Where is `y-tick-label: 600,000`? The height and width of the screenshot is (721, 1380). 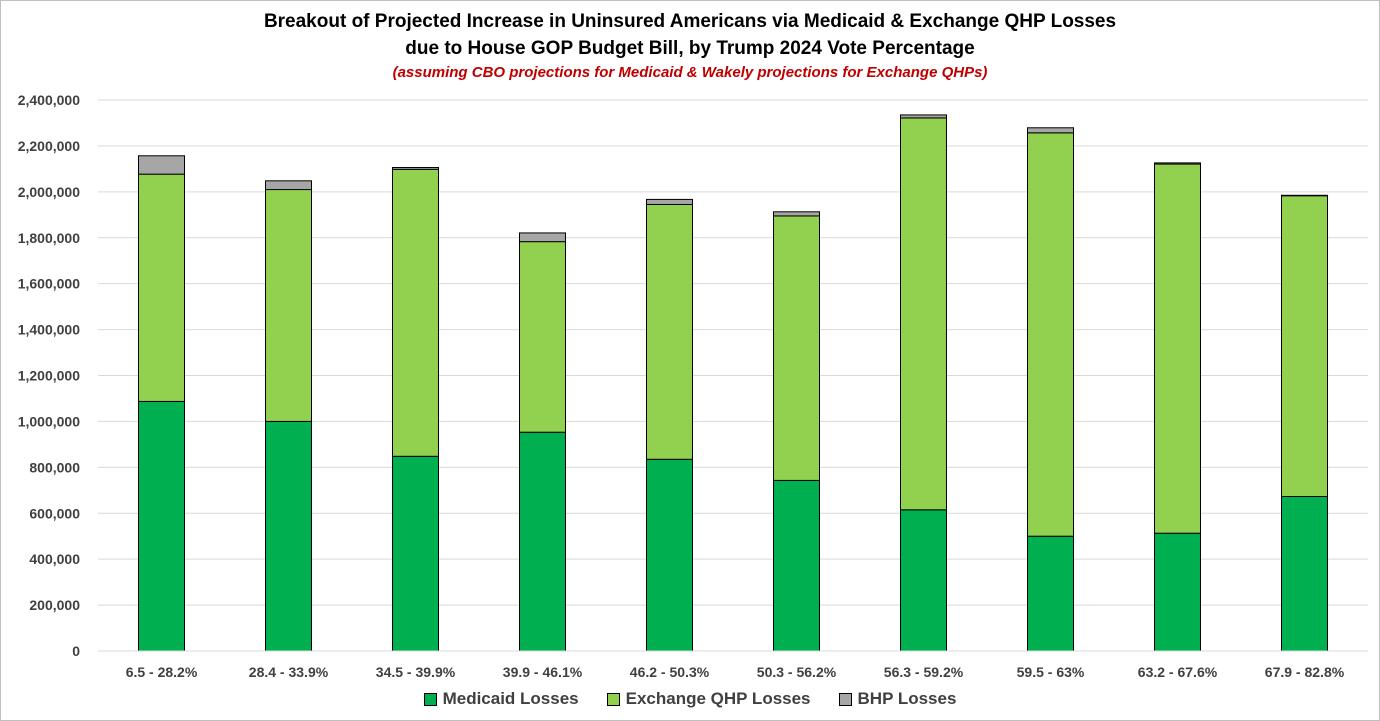
y-tick-label: 600,000 is located at coordinates (54, 513).